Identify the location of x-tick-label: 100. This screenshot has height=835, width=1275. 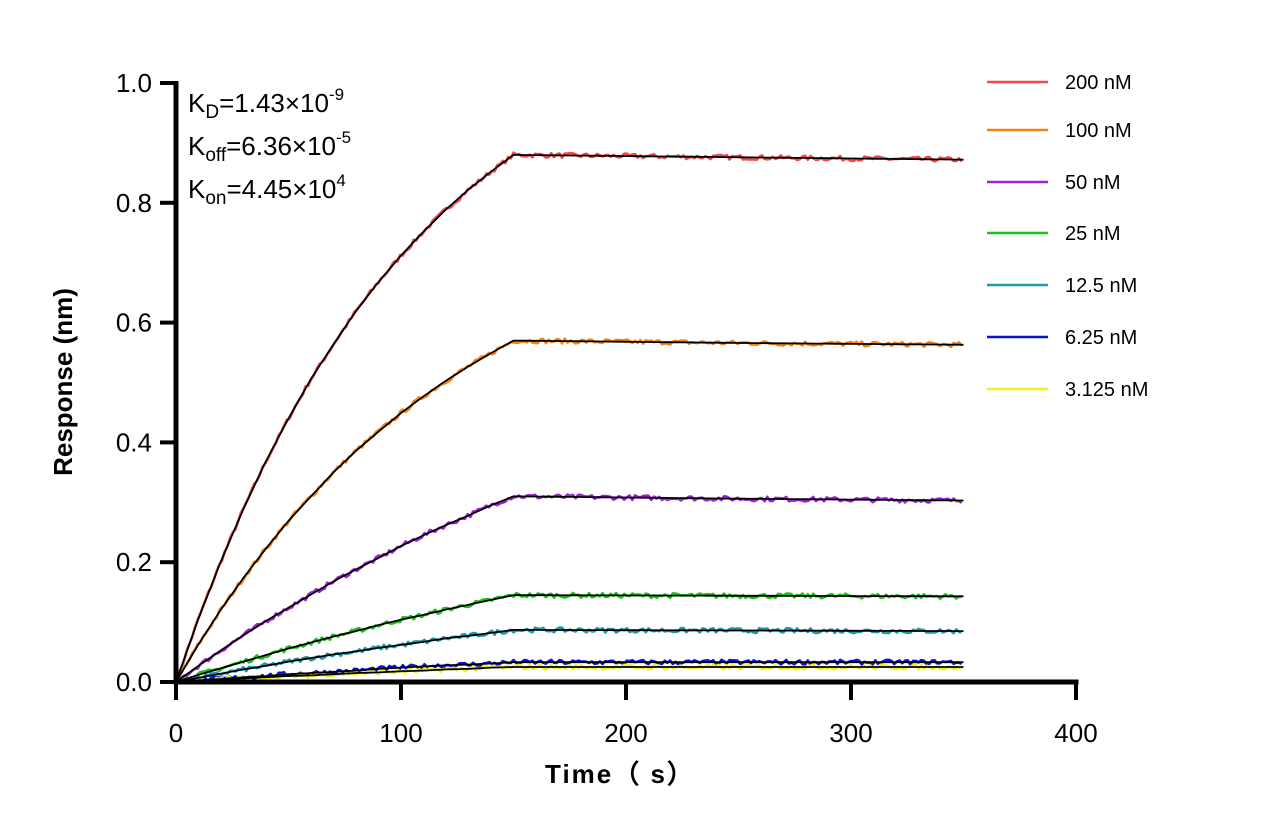
(400, 733).